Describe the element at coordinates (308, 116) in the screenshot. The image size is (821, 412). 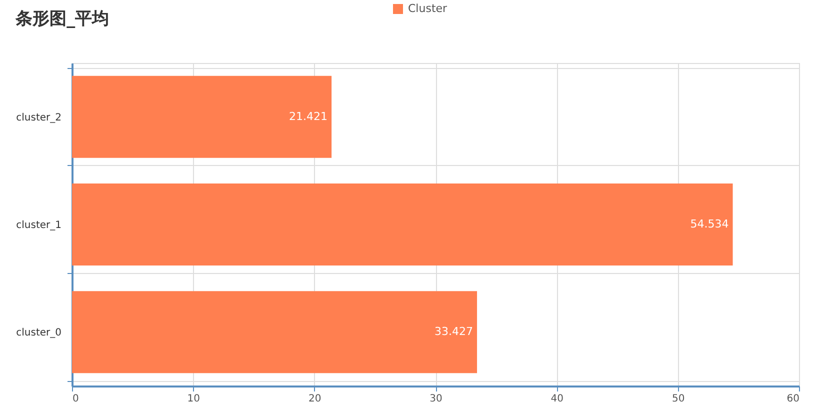
I see `data-label: 21.421` at that location.